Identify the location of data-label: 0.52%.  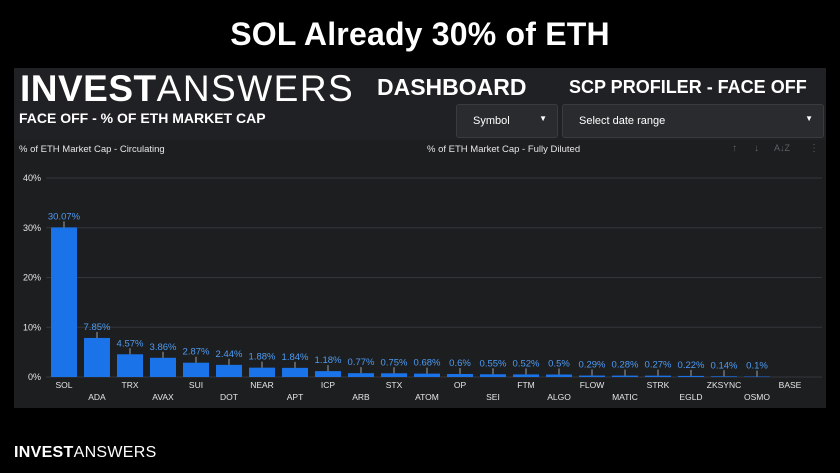
(526, 363).